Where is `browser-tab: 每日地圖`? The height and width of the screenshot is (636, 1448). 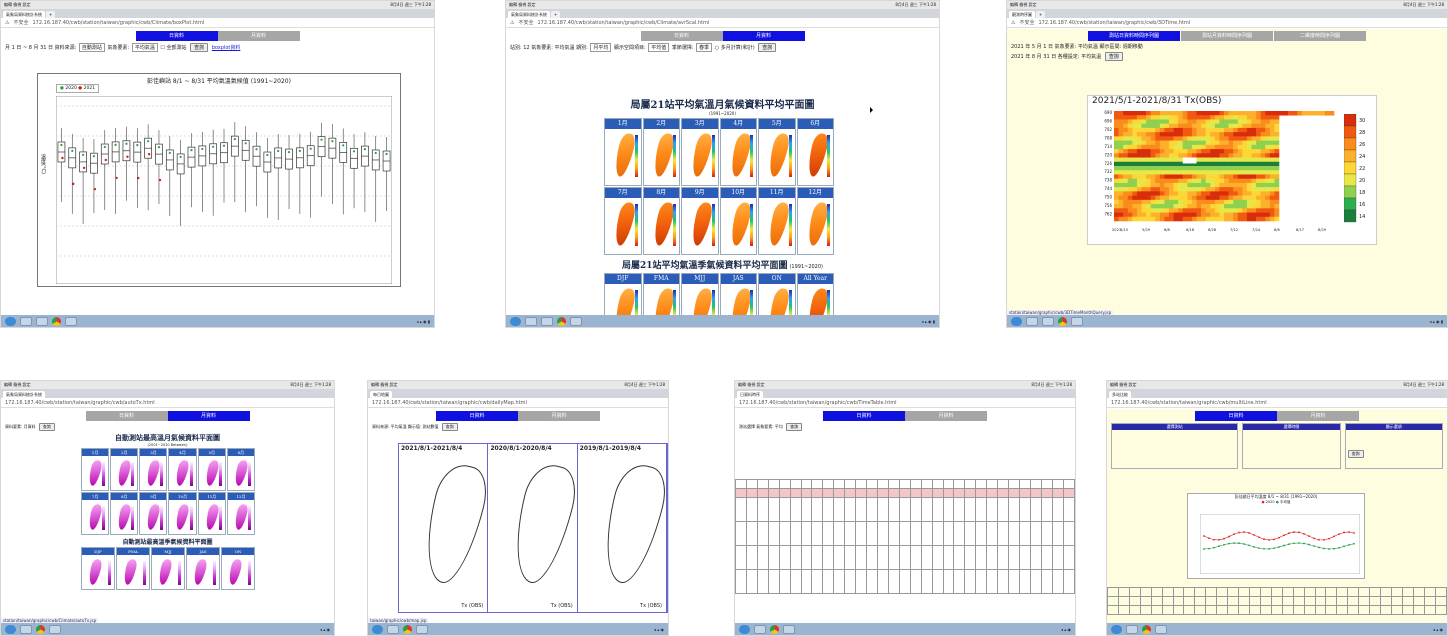
browser-tab: 每日地圖 is located at coordinates (381, 394).